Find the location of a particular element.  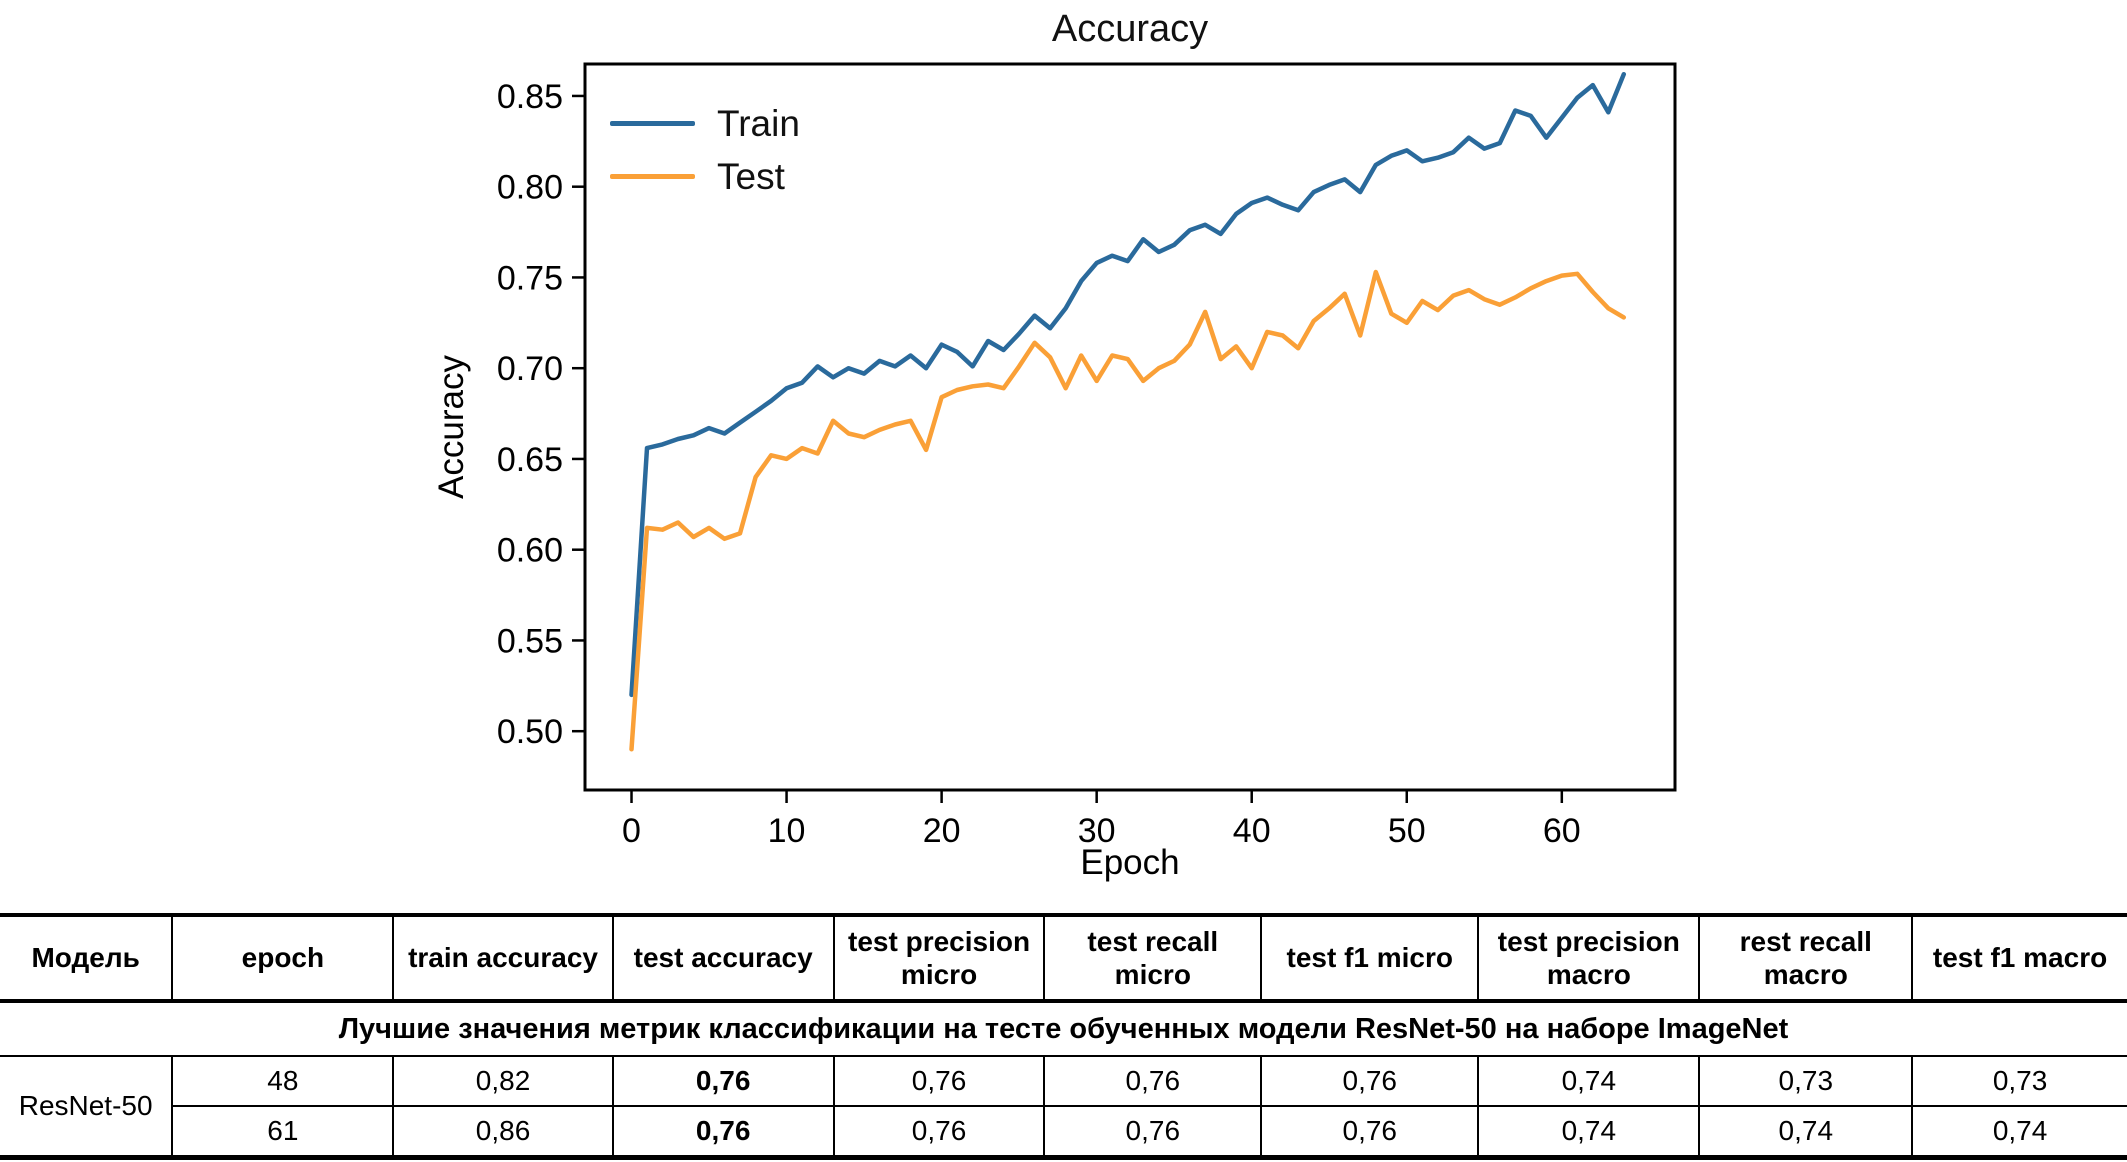

cell-epoch: 61 is located at coordinates (283, 1132).